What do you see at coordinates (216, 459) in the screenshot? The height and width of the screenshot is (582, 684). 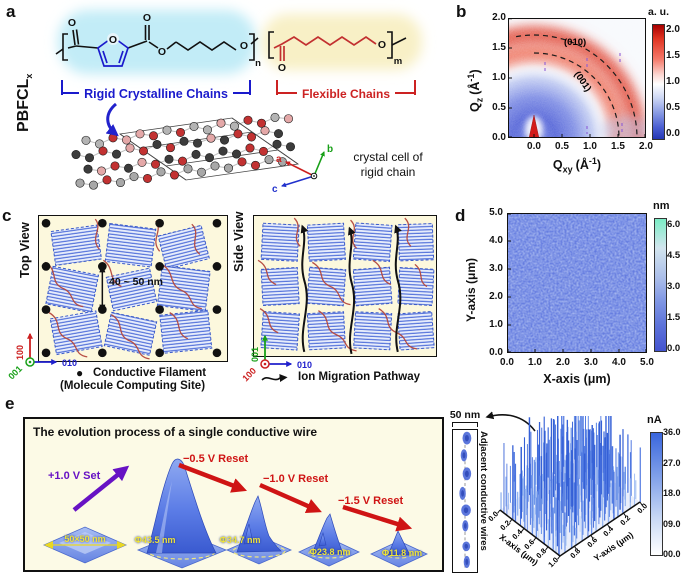 I see `reset1-label: −0.5 V Reset` at bounding box center [216, 459].